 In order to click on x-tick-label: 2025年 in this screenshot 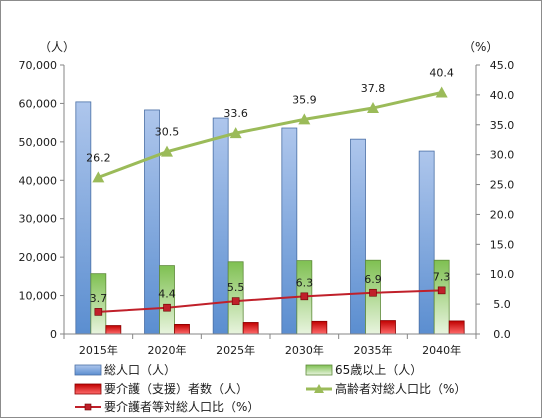, I will do `click(235, 350)`.